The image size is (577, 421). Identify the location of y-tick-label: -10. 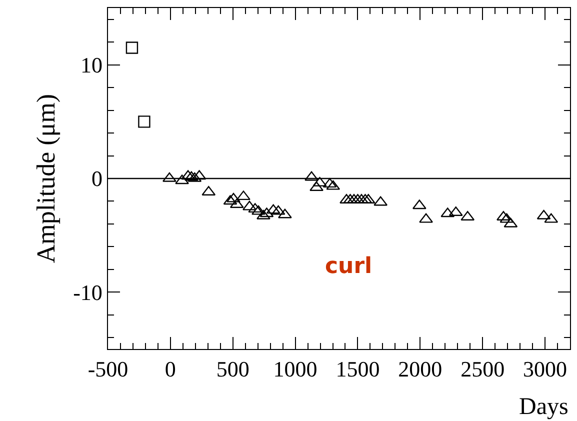
(87, 292).